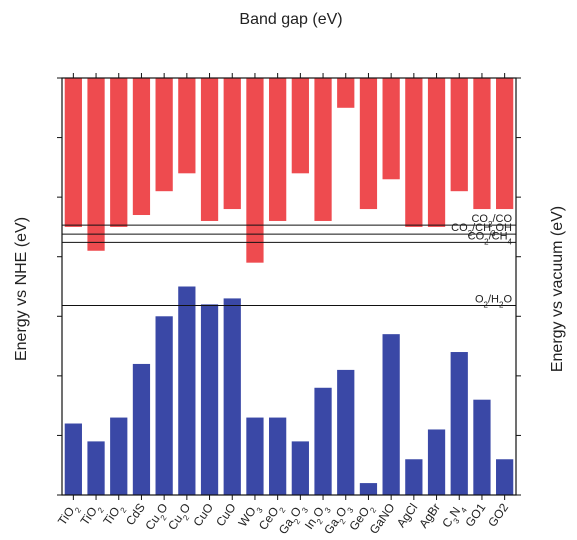 This screenshot has height=540, width=577. Describe the element at coordinates (21, 289) in the screenshot. I see `y-axis-label: Energy vs NHE (eV)` at that location.